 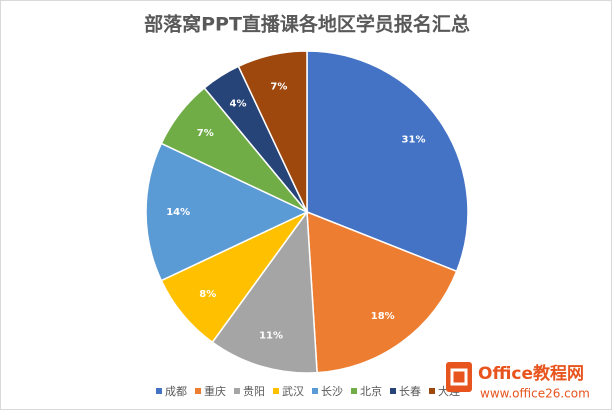 What do you see at coordinates (293, 391) in the screenshot?
I see `legend-label: 武汉` at bounding box center [293, 391].